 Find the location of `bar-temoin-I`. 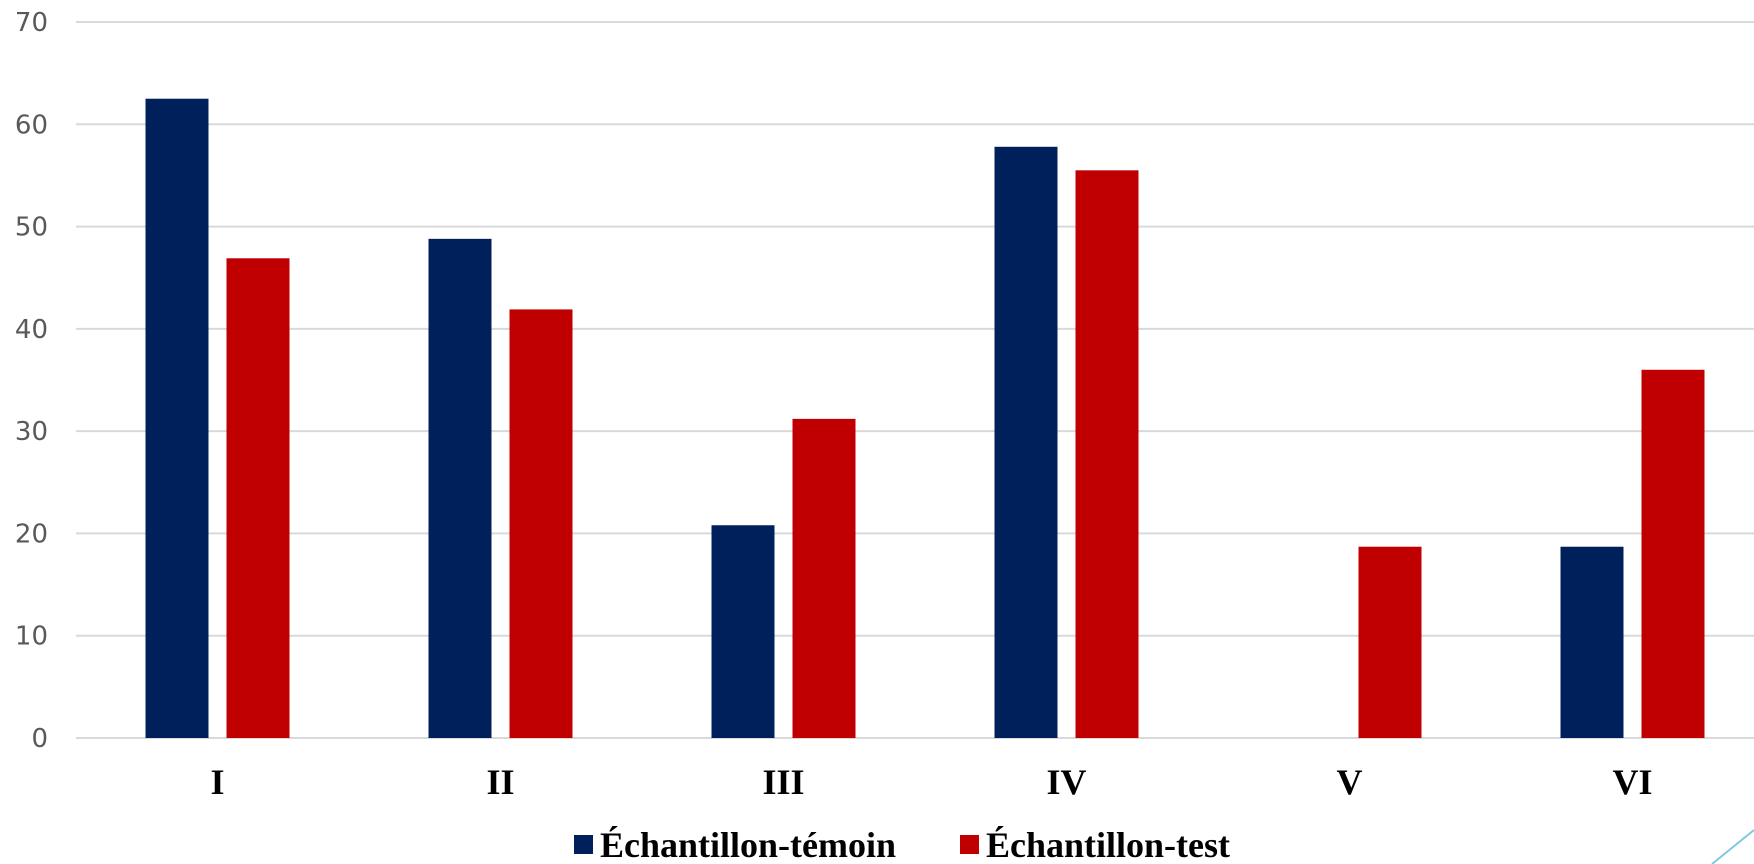

bar-temoin-I is located at coordinates (177, 418).